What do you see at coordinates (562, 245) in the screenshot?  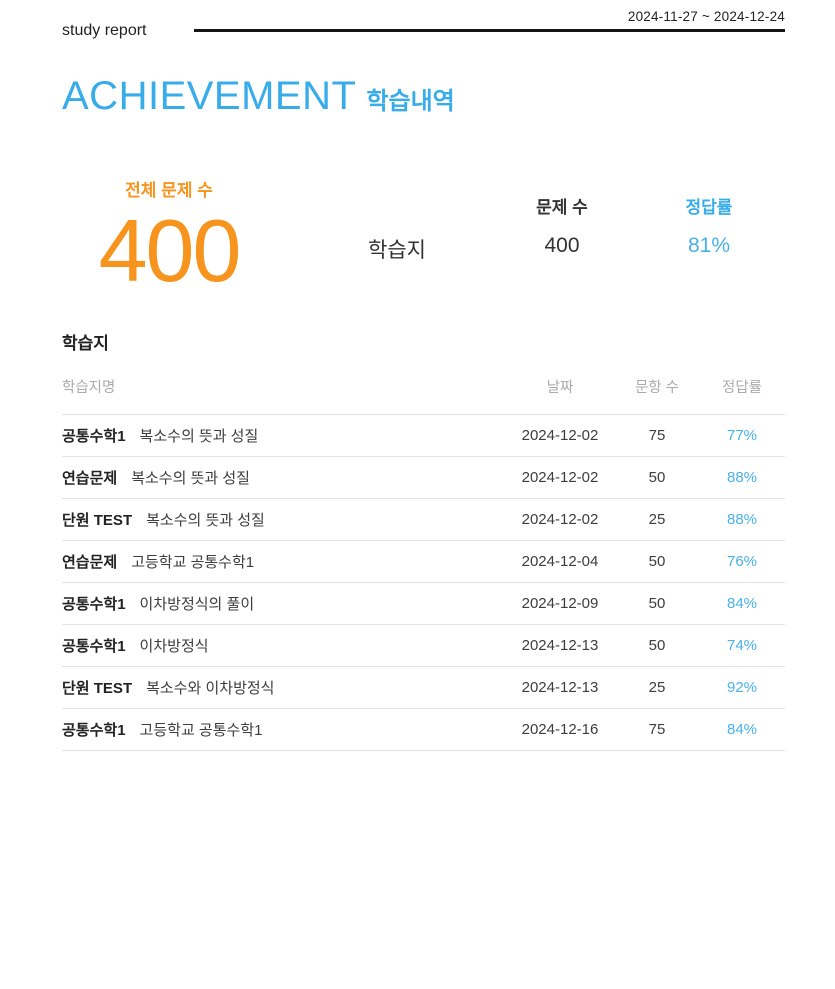 I see `summary-count-value: 400` at bounding box center [562, 245].